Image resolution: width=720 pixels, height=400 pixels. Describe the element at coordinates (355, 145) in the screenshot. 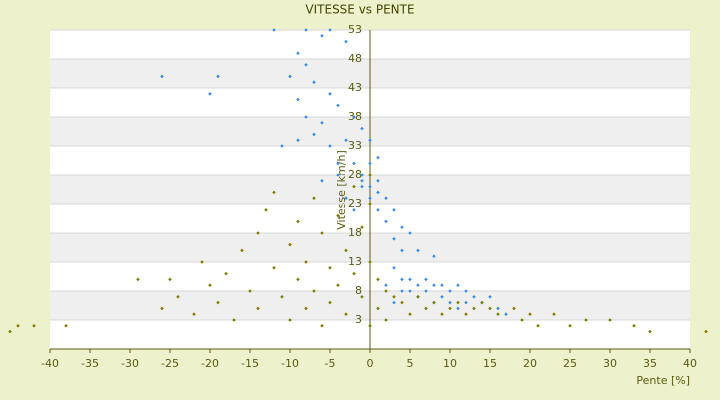

I see `y-tick-label: 33` at that location.